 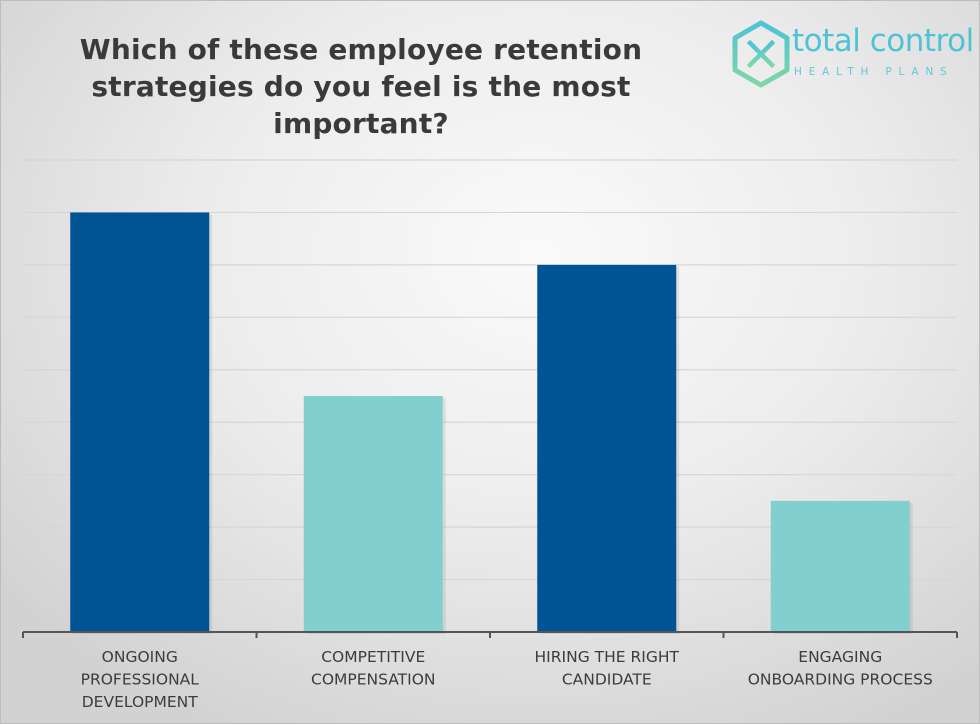 What do you see at coordinates (840, 680) in the screenshot?
I see `x-tick-label-line: ONBOARDING PROCESS` at bounding box center [840, 680].